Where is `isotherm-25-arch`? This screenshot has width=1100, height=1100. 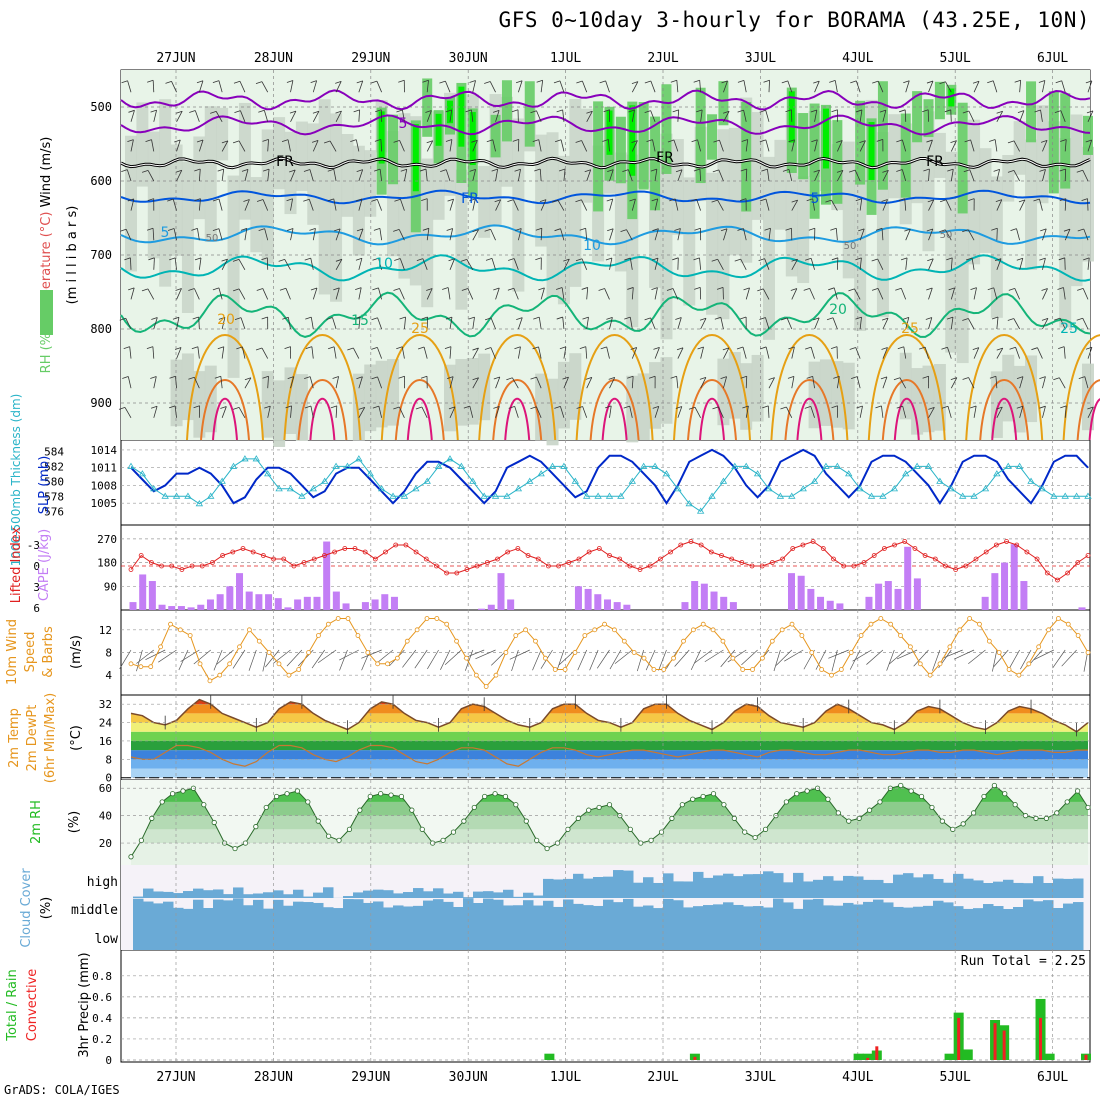 isotherm-25-arch is located at coordinates (517, 387).